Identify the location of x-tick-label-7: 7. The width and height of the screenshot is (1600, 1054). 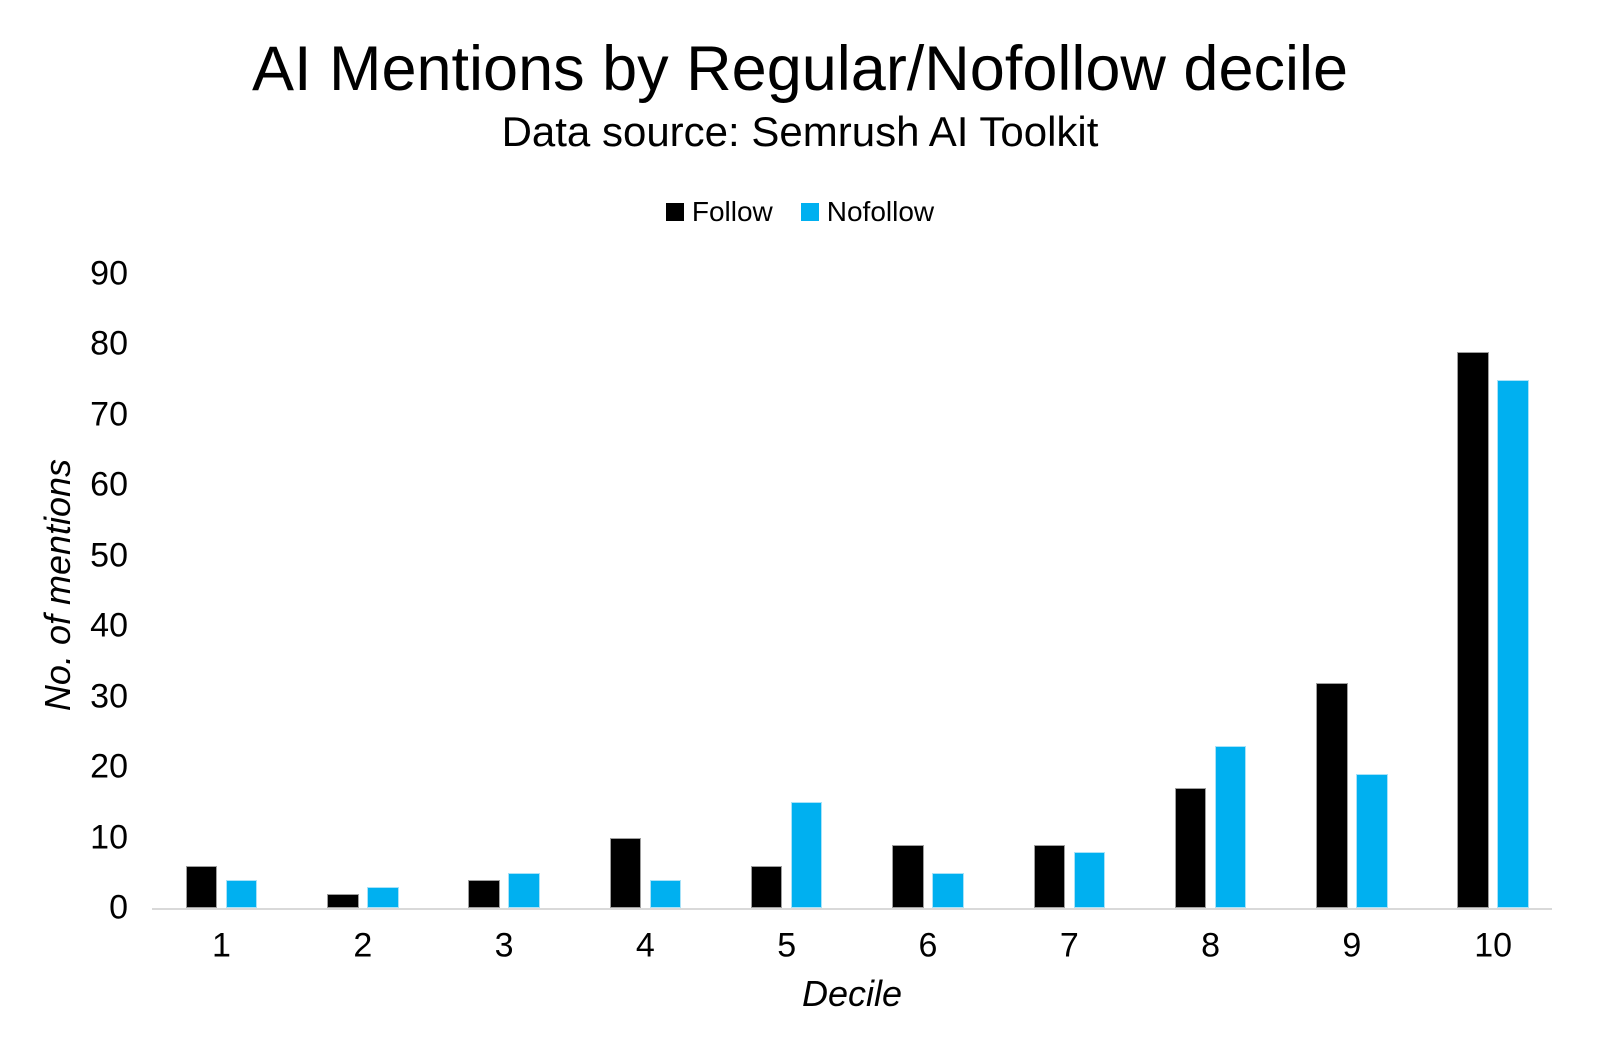
(1069, 945).